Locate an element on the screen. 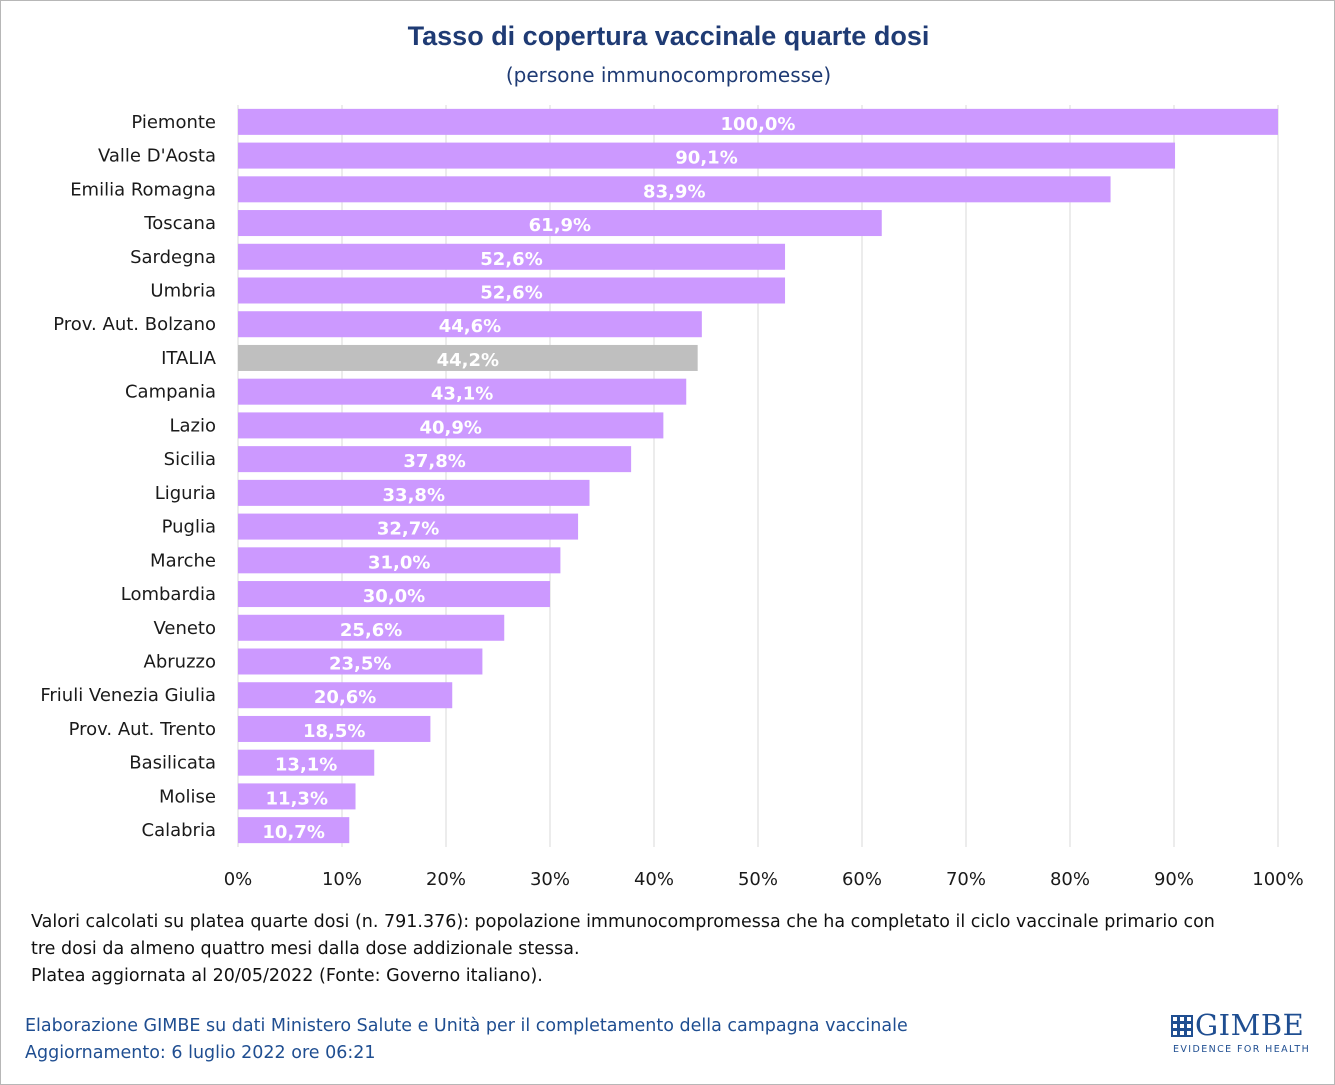 The width and height of the screenshot is (1335, 1085). data-label: 32,7% is located at coordinates (408, 529).